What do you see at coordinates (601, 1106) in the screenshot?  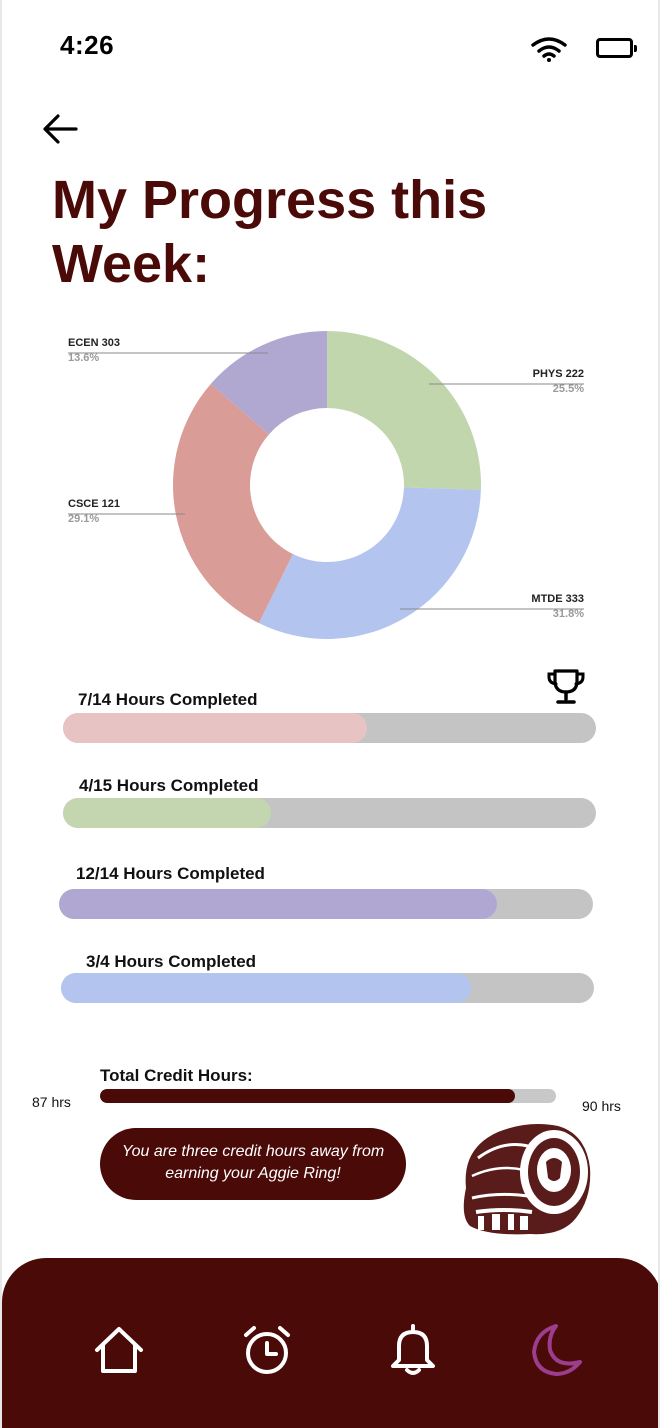 I see `total-max-label: 90 hrs` at bounding box center [601, 1106].